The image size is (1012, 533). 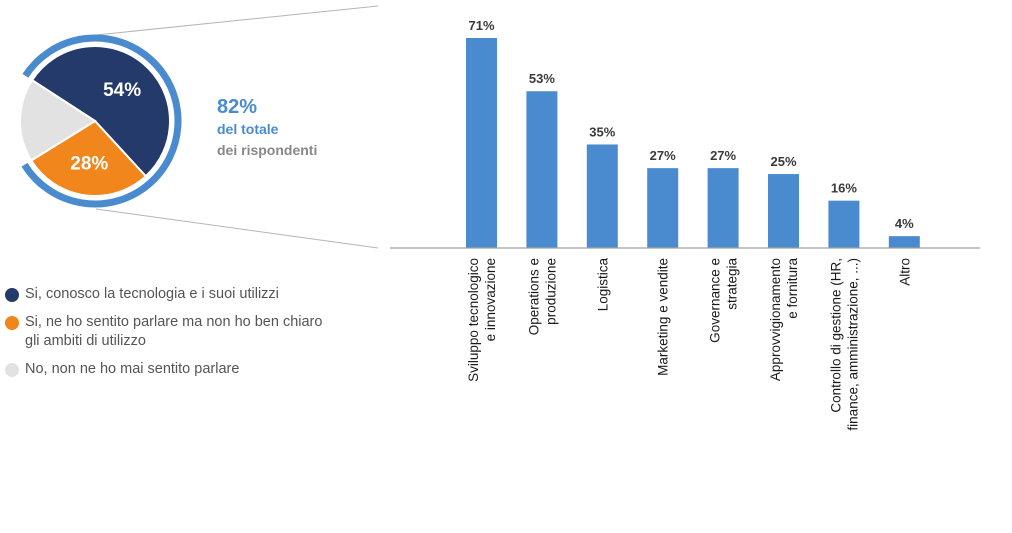 What do you see at coordinates (783, 161) in the screenshot?
I see `bar-value-label: 25%` at bounding box center [783, 161].